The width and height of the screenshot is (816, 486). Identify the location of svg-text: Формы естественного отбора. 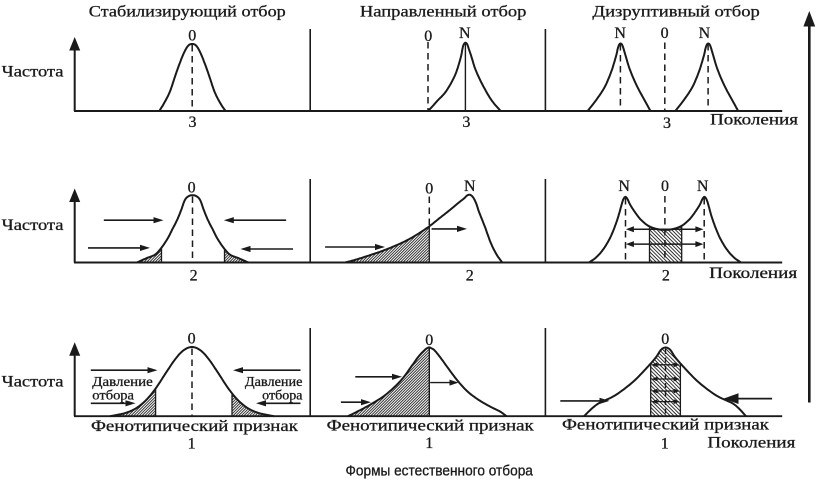
(440, 470).